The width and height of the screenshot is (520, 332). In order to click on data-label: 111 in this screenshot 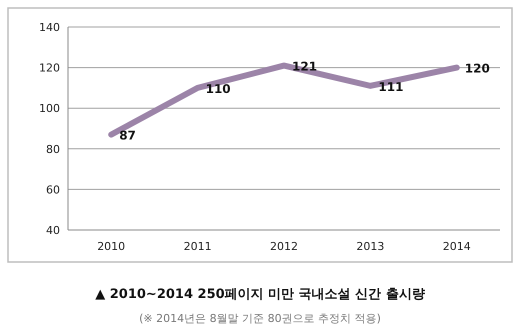, I will do `click(391, 87)`.